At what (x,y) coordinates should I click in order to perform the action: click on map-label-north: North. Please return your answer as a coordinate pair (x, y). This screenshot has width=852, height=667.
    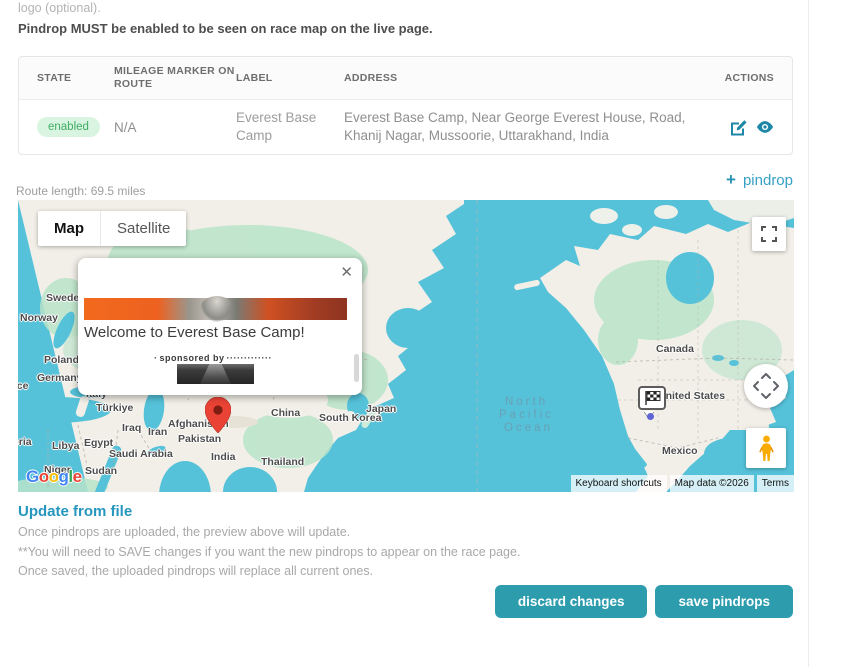
    Looking at the image, I should click on (527, 402).